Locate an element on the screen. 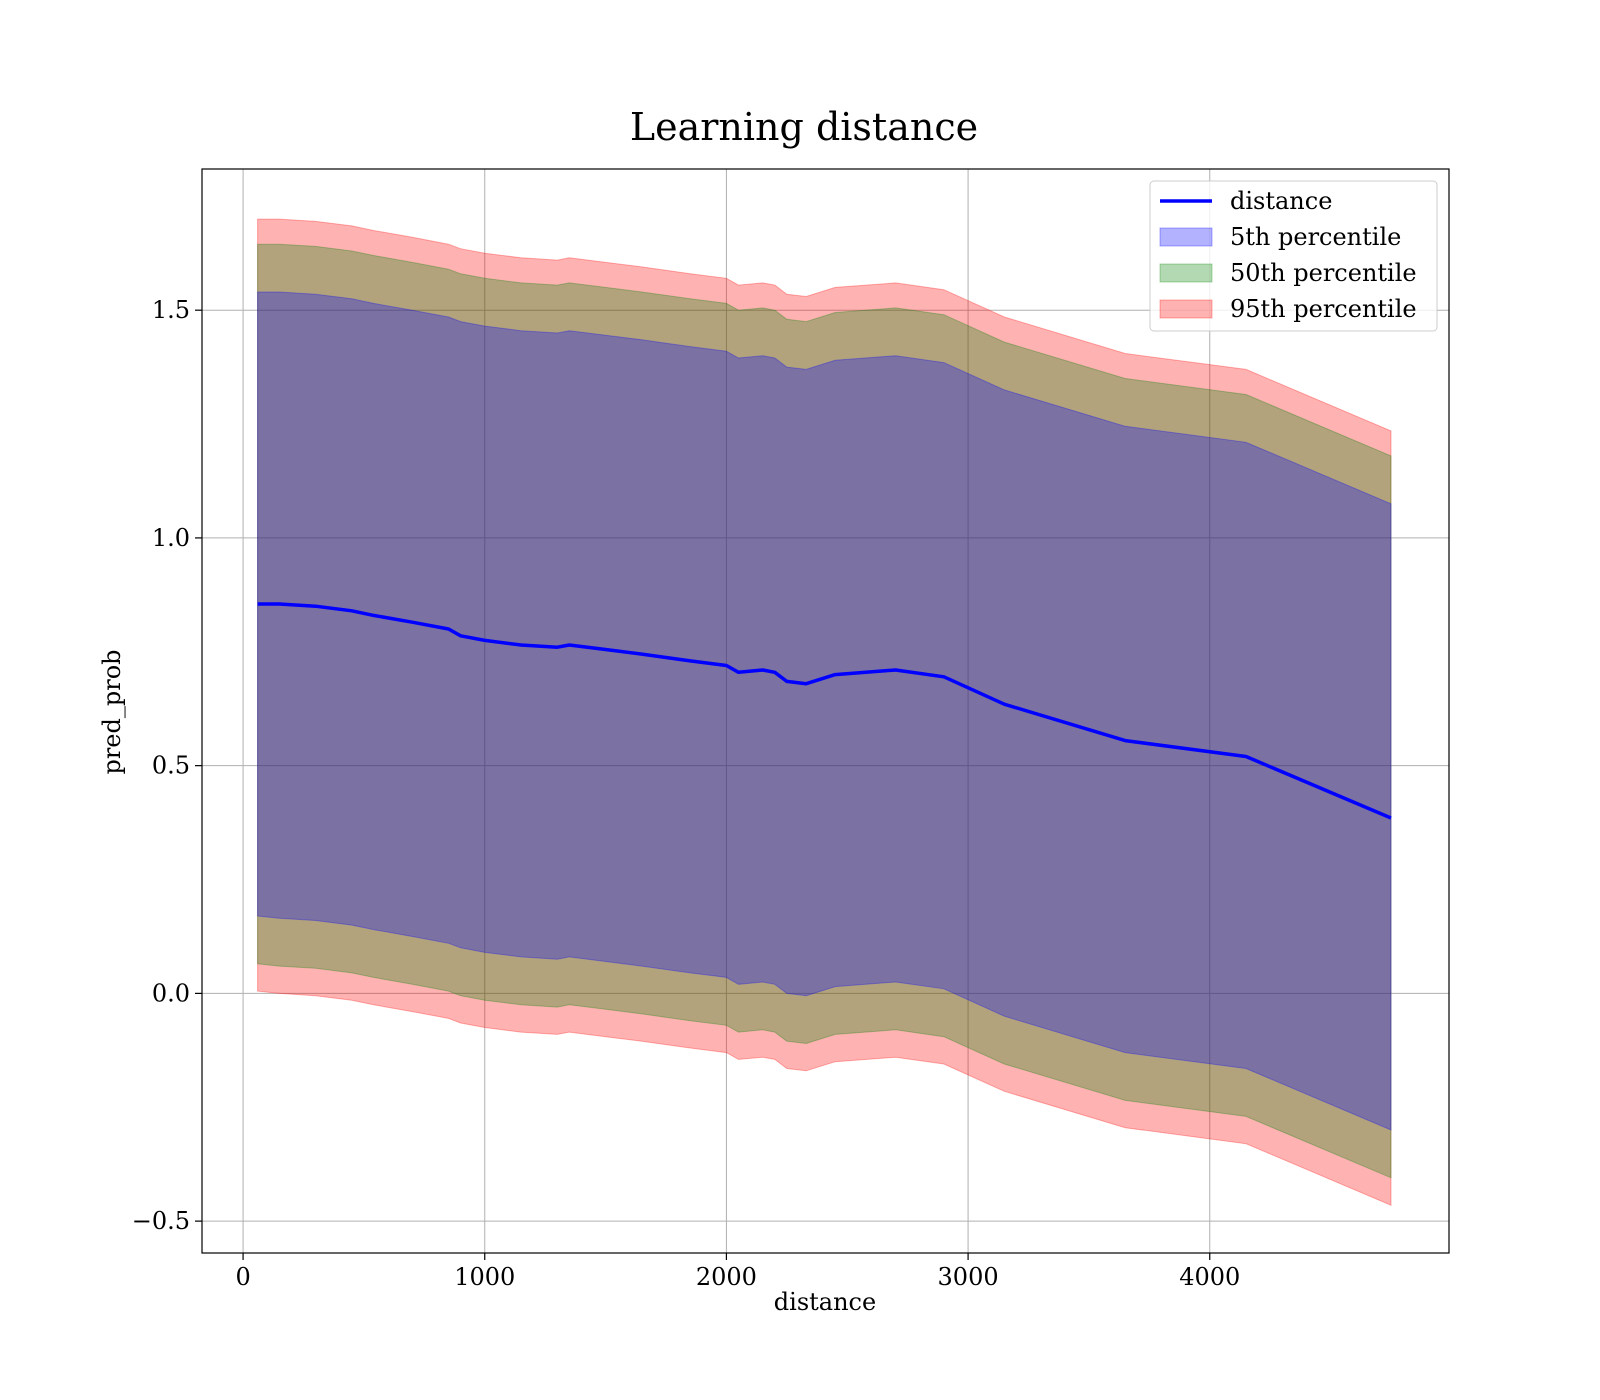 The height and width of the screenshot is (1400, 1600). y-axis-label: pred_prob is located at coordinates (112, 711).